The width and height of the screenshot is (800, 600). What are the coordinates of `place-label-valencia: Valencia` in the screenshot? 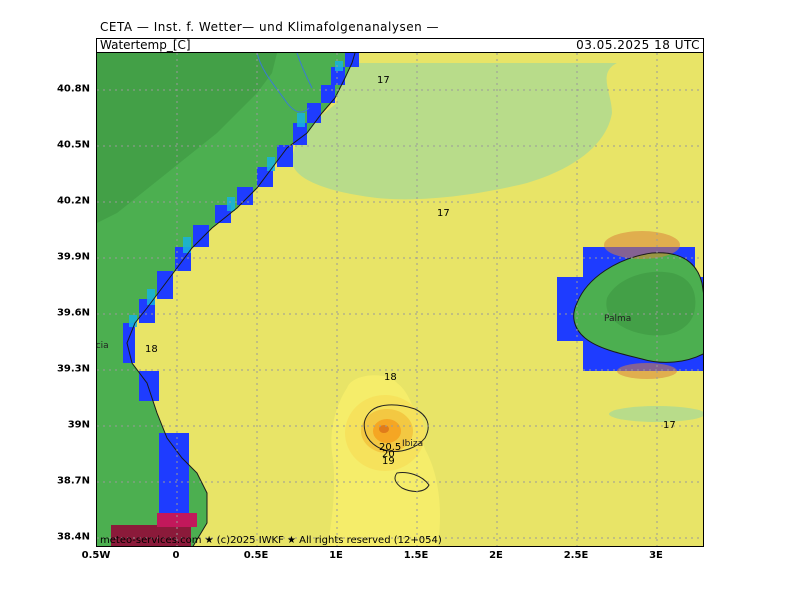 It's located at (103, 346).